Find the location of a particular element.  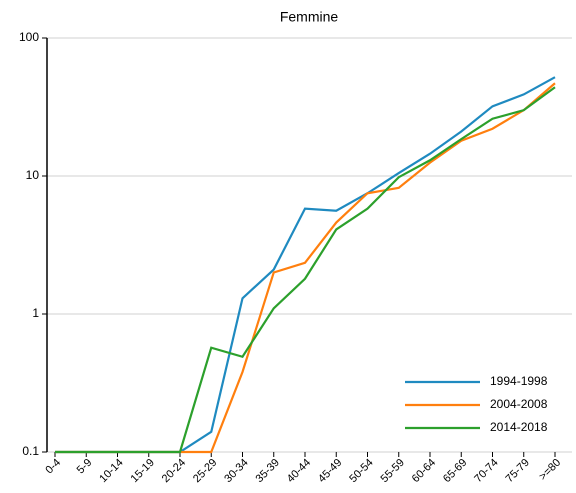

chart-title: Femmine is located at coordinates (309, 17).